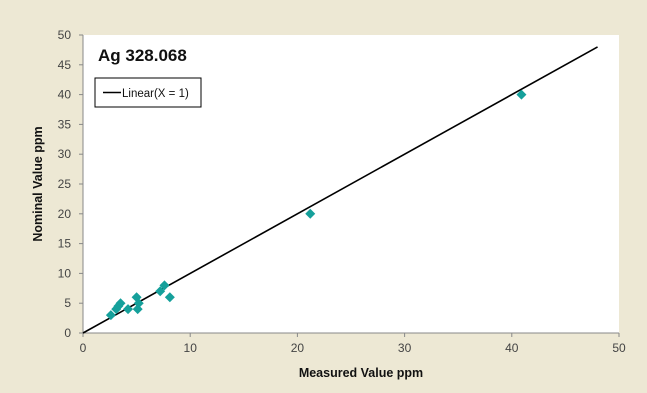  What do you see at coordinates (361, 373) in the screenshot?
I see `x-axis-title: Measured Value ppm` at bounding box center [361, 373].